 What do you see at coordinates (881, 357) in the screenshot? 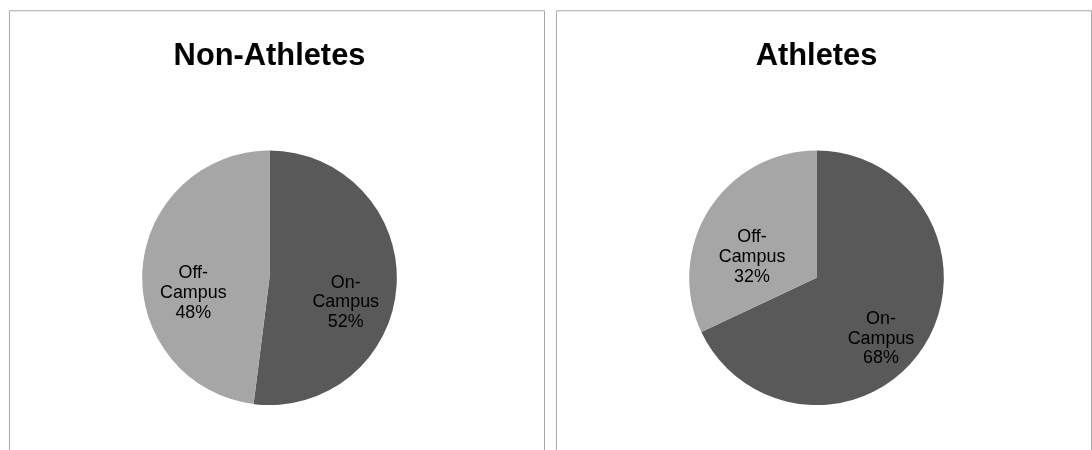
I see `data-label: 68%` at bounding box center [881, 357].